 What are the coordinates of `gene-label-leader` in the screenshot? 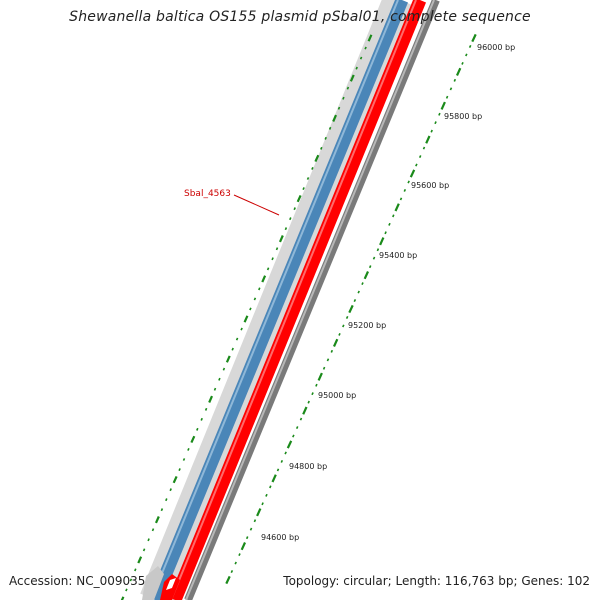 It's located at (256, 205).